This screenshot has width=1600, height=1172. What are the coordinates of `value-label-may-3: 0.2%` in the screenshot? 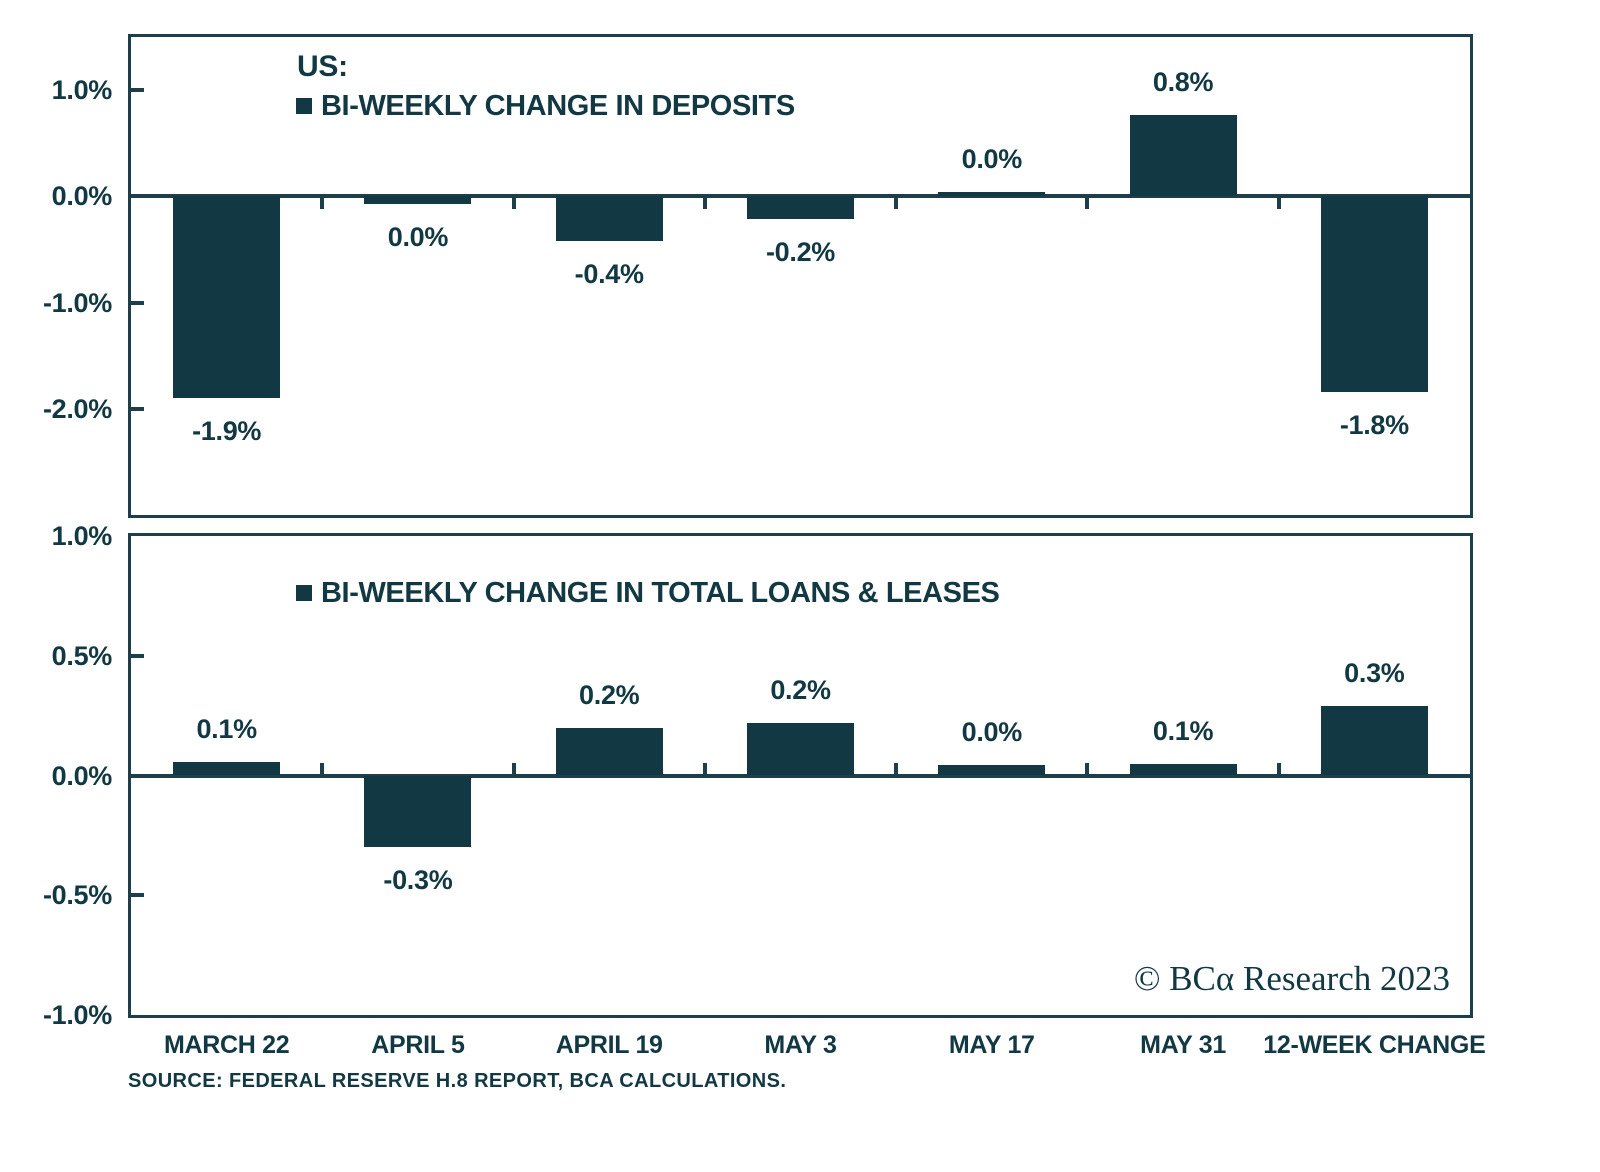 It's located at (800, 689).